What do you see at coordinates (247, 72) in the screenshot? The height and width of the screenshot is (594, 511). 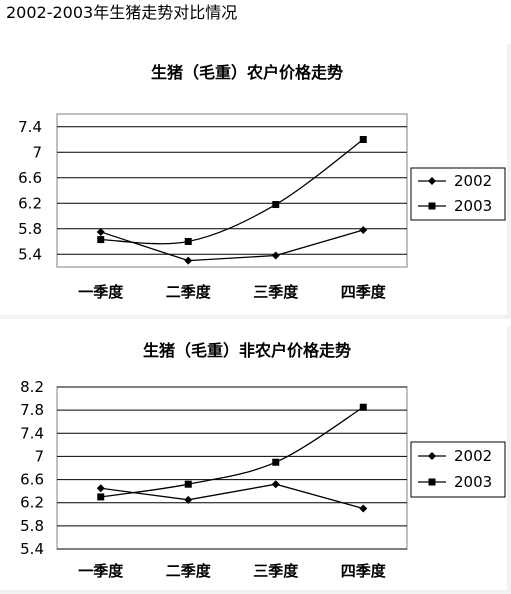 I see `chart-title: 生猪（毛重）农户价格走势` at bounding box center [247, 72].